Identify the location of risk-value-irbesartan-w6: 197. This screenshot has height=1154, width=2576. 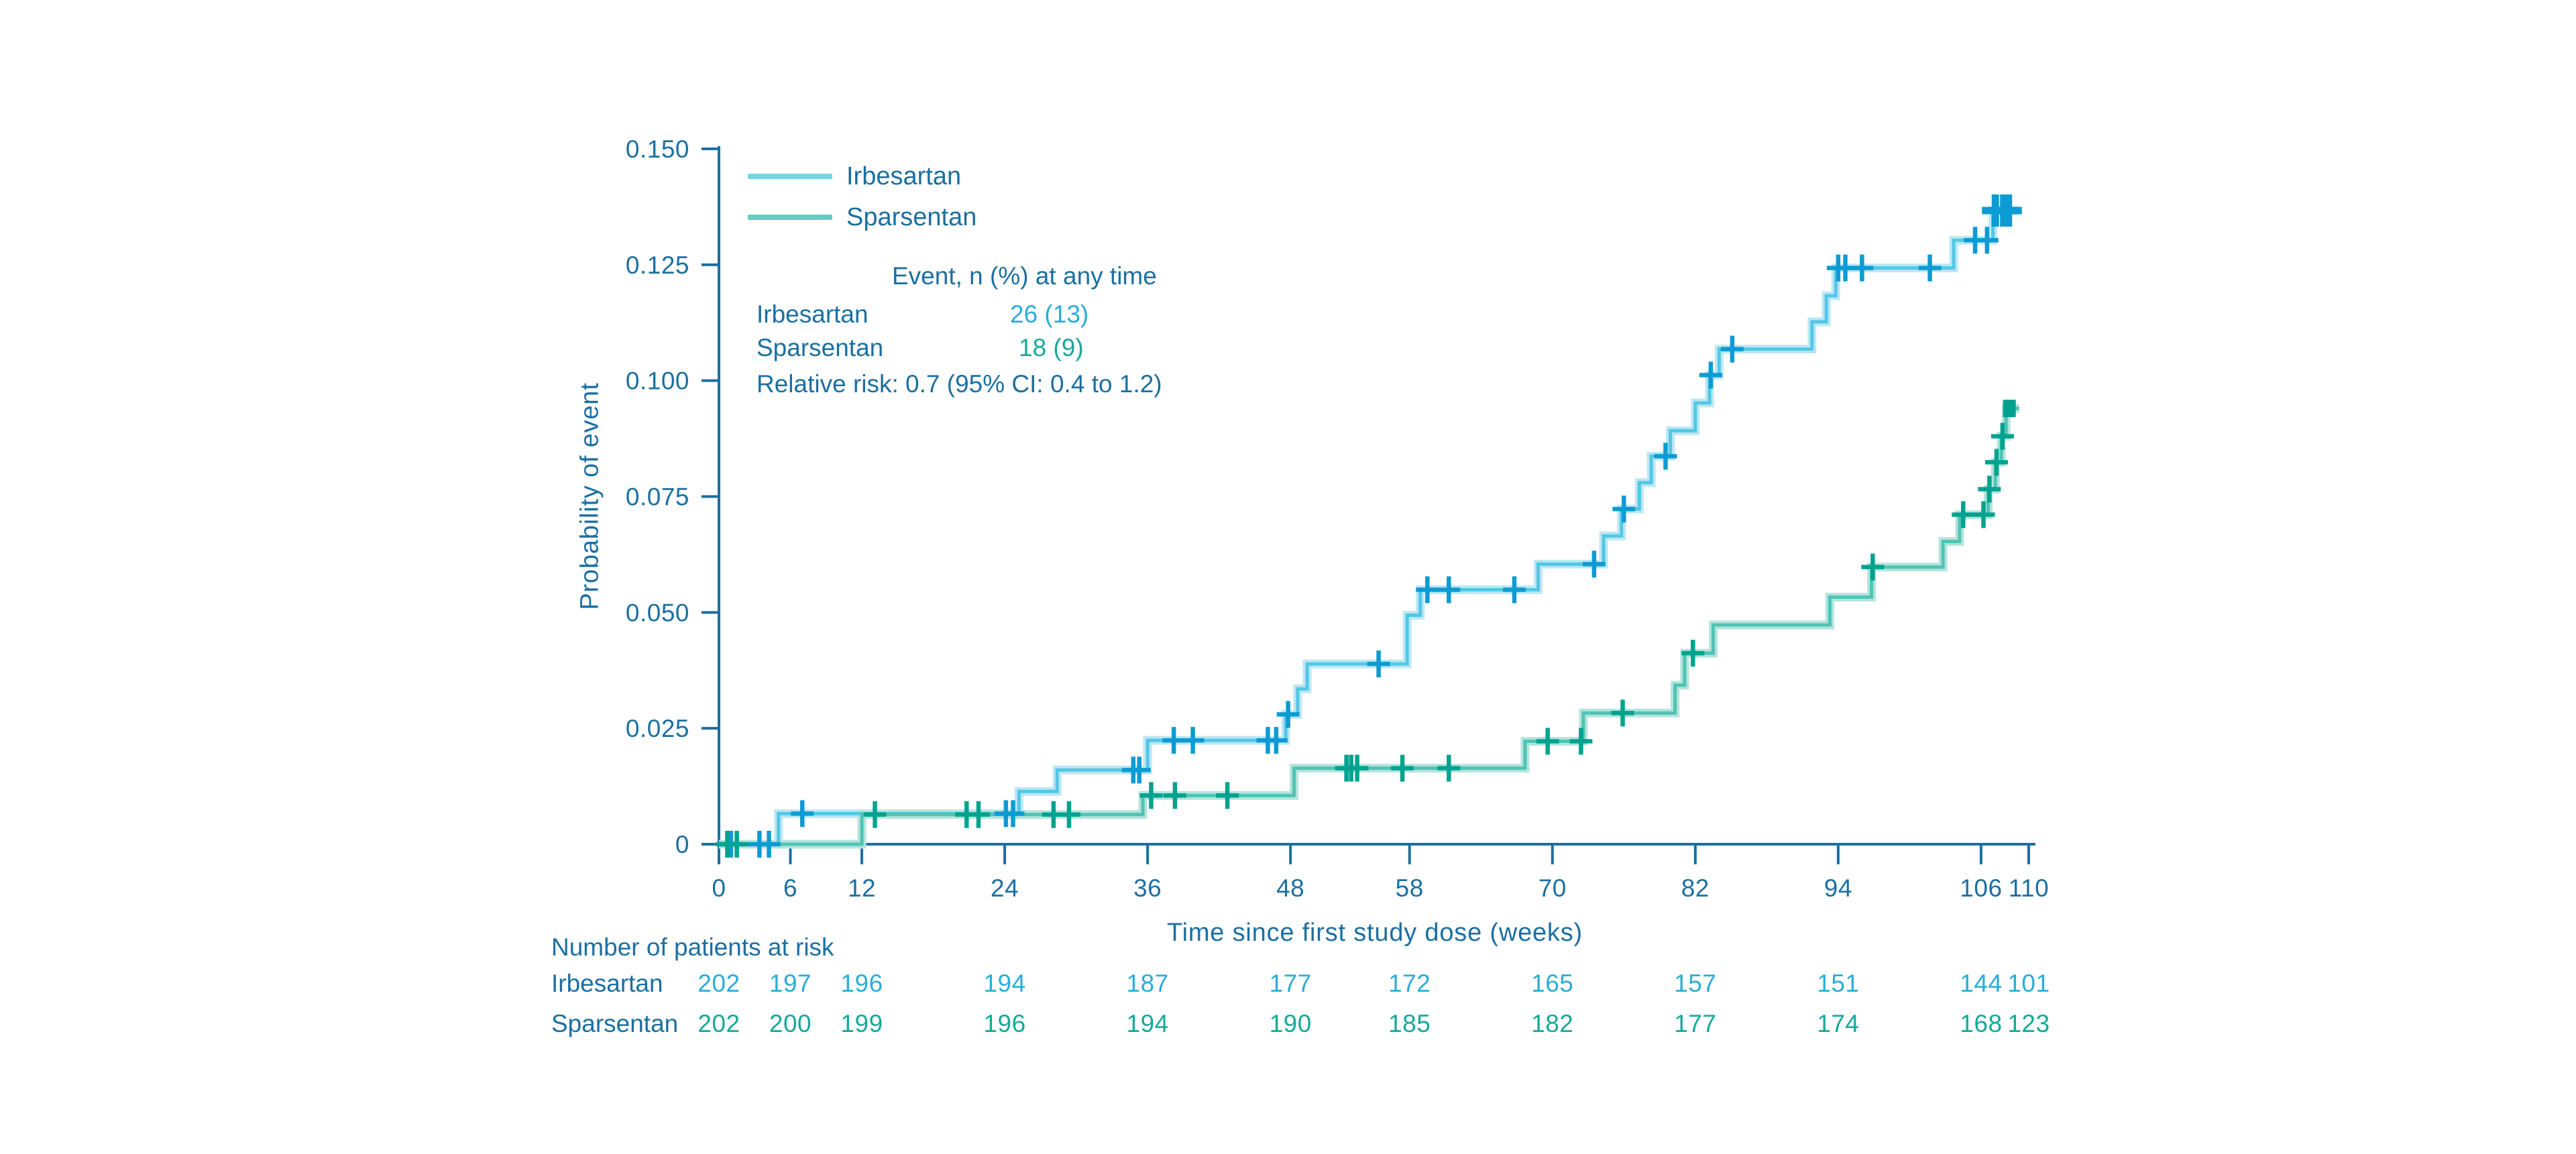
(790, 984).